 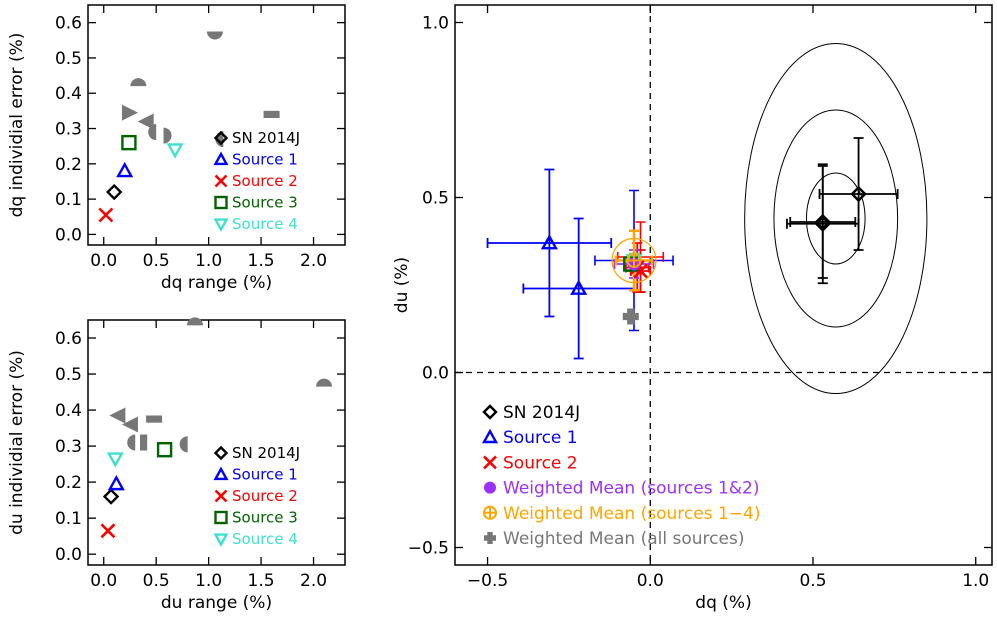 What do you see at coordinates (402, 285) in the screenshot?
I see `y-axis-title: du (%)` at bounding box center [402, 285].